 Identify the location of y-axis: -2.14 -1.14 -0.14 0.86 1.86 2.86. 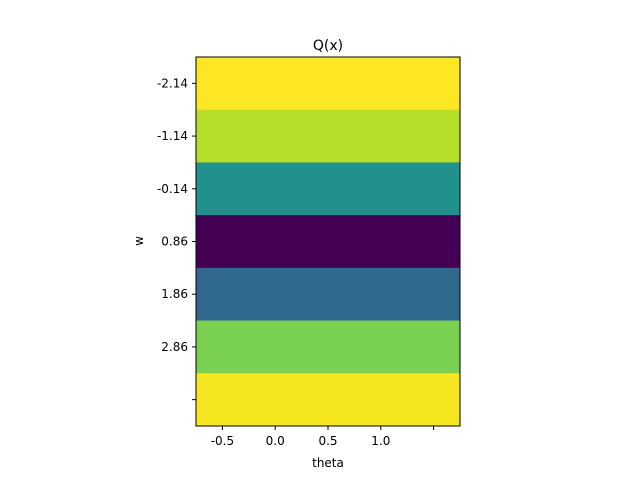
(176, 238).